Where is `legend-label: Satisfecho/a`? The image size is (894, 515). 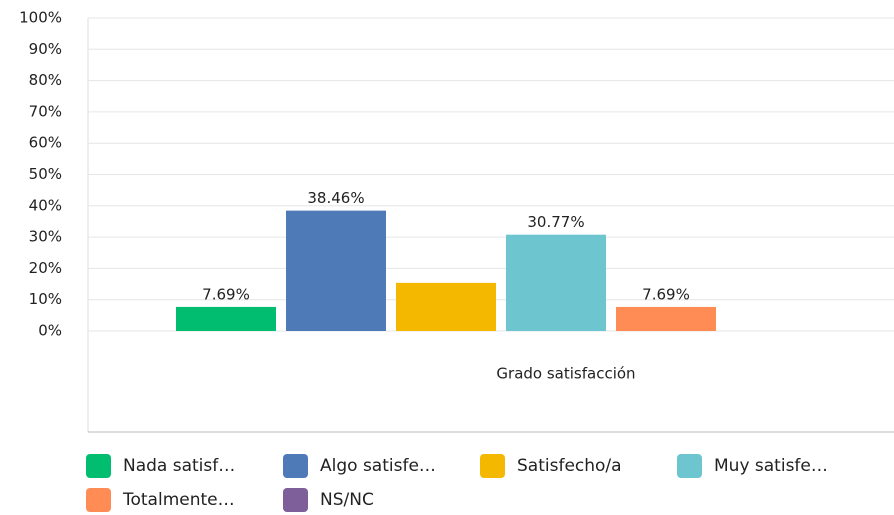 legend-label: Satisfecho/a is located at coordinates (569, 466).